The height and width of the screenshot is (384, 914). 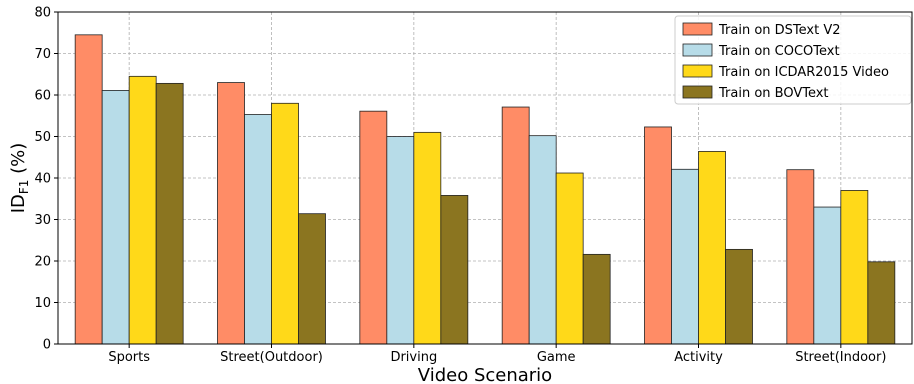 What do you see at coordinates (42, 96) in the screenshot?
I see `y-tick-label: 60` at bounding box center [42, 96].